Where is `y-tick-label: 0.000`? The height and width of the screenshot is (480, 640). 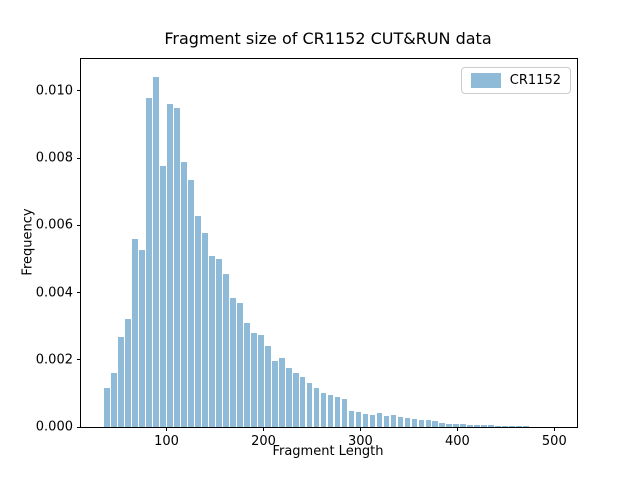 y-tick-label: 0.000 is located at coordinates (54, 427).